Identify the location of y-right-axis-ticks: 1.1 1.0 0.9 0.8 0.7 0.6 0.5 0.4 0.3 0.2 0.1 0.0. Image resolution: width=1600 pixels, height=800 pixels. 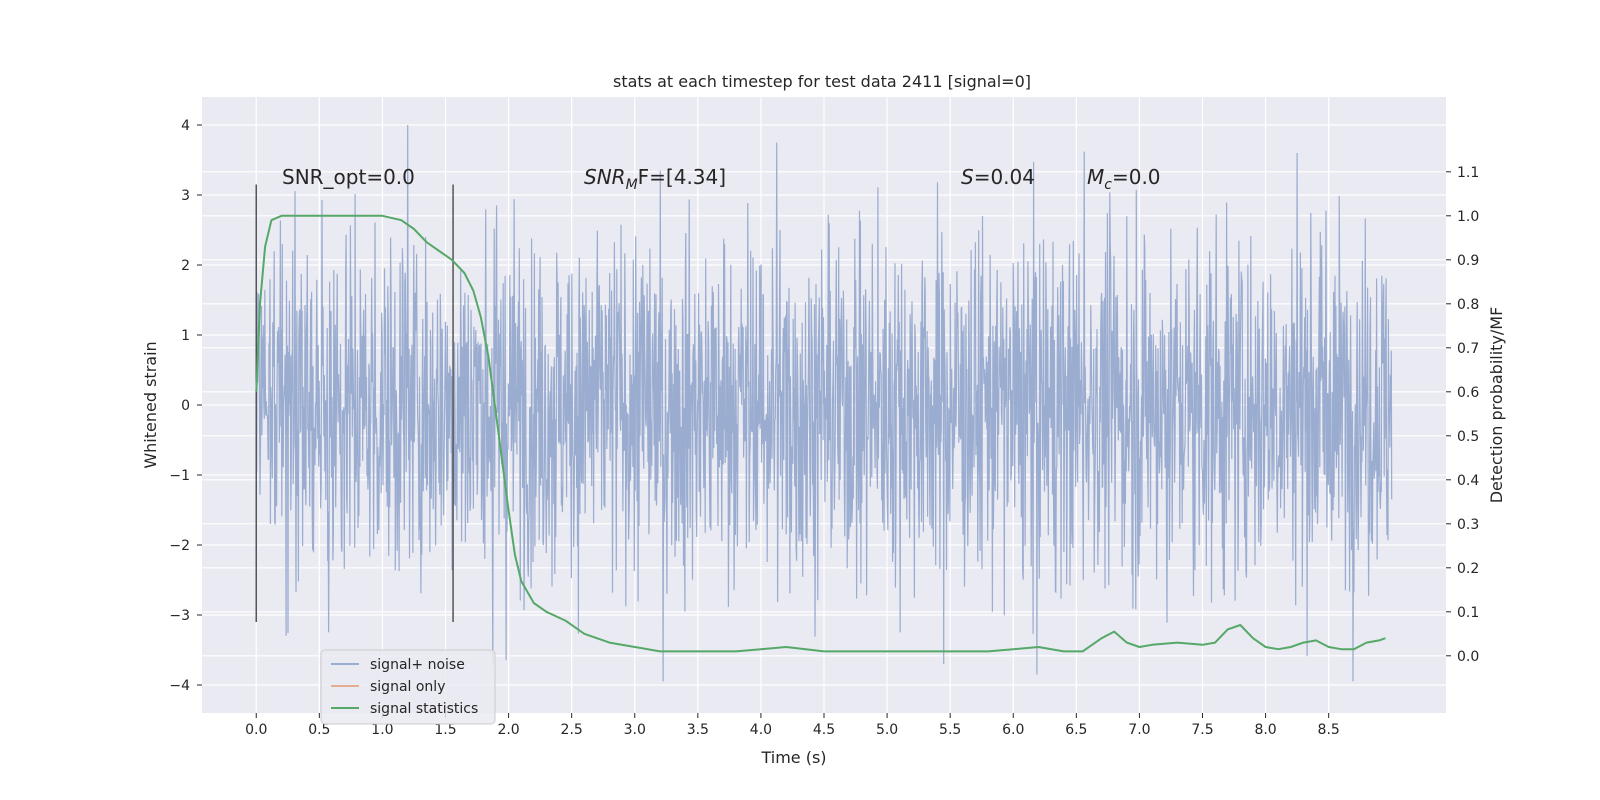
(1462, 415).